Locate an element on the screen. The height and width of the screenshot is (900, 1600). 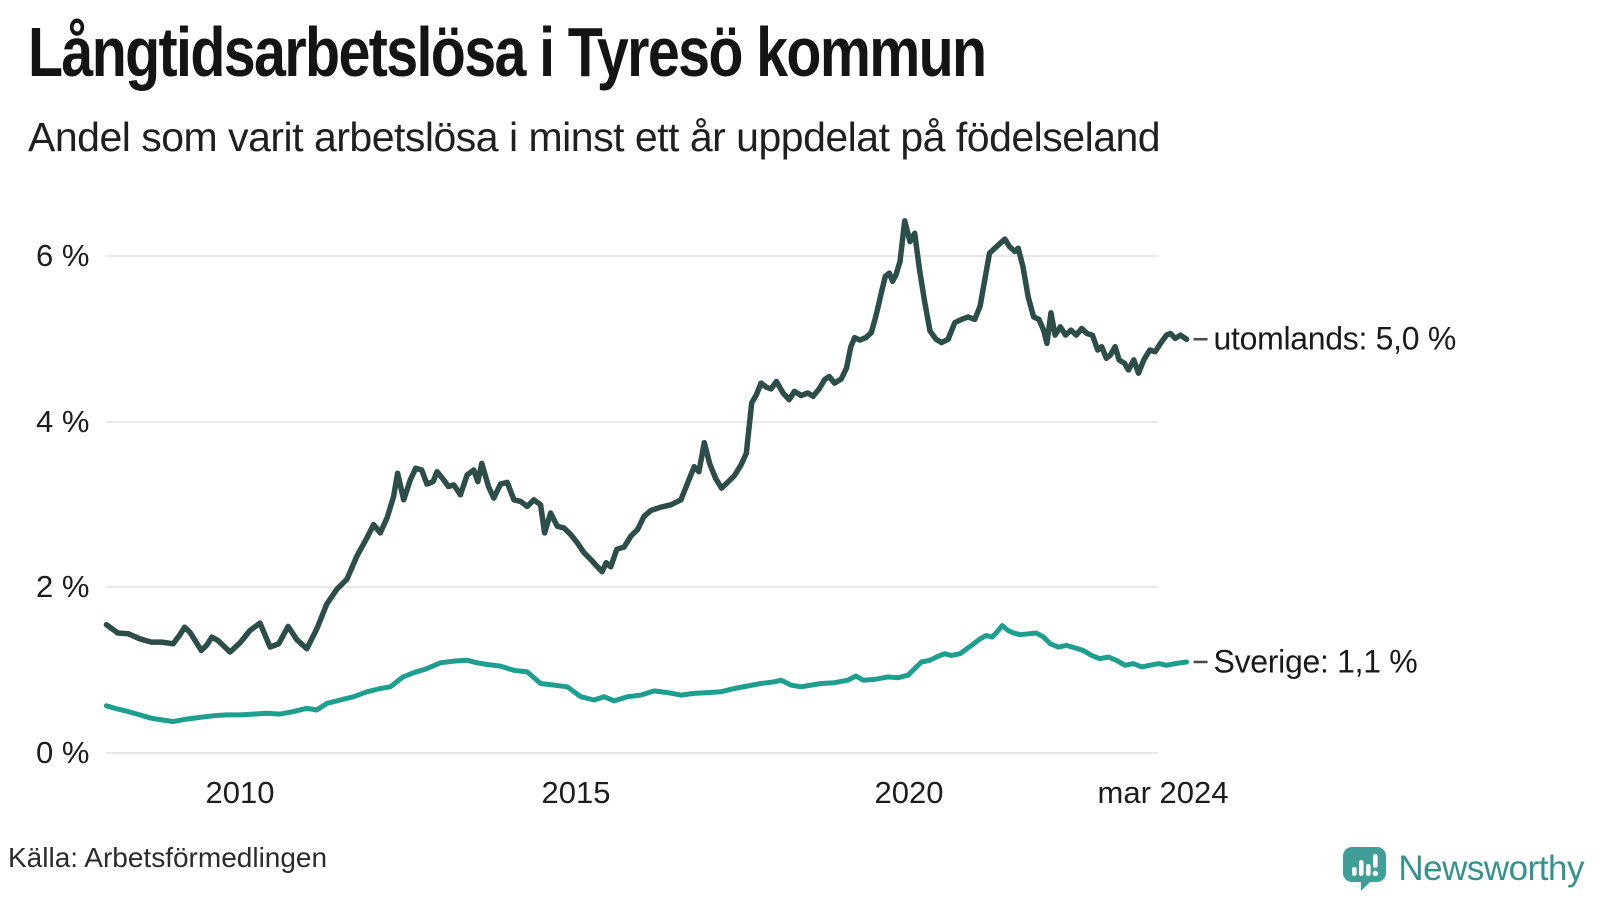
y-tick-4: 4 % is located at coordinates (63, 421).